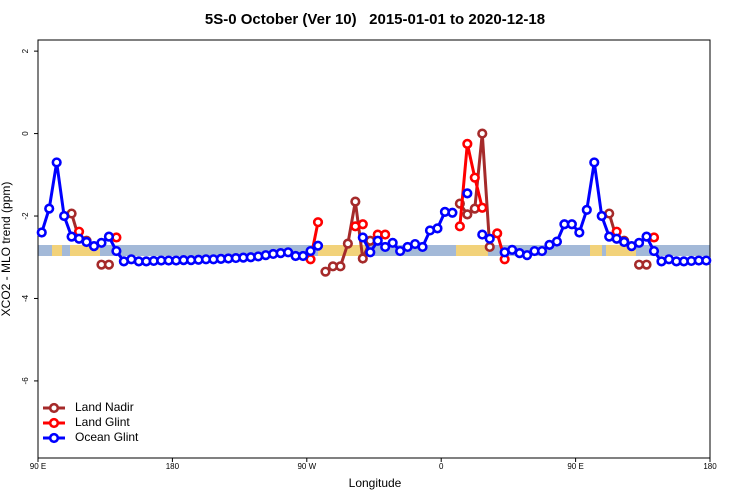 This screenshot has height=500, width=750. I want to click on y-tick-label: 2, so click(25, 50).